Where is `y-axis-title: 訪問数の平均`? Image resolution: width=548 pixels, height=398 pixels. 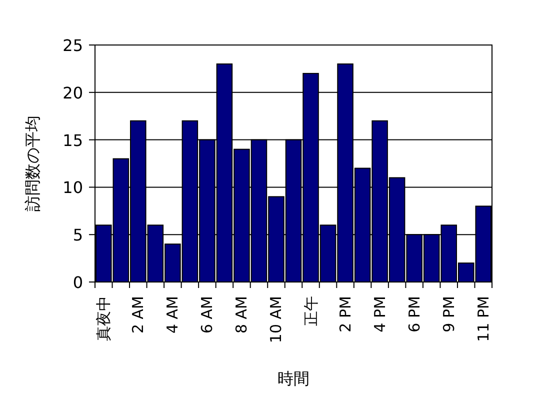 y-axis-title: 訪問数の平均 is located at coordinates (32, 164).